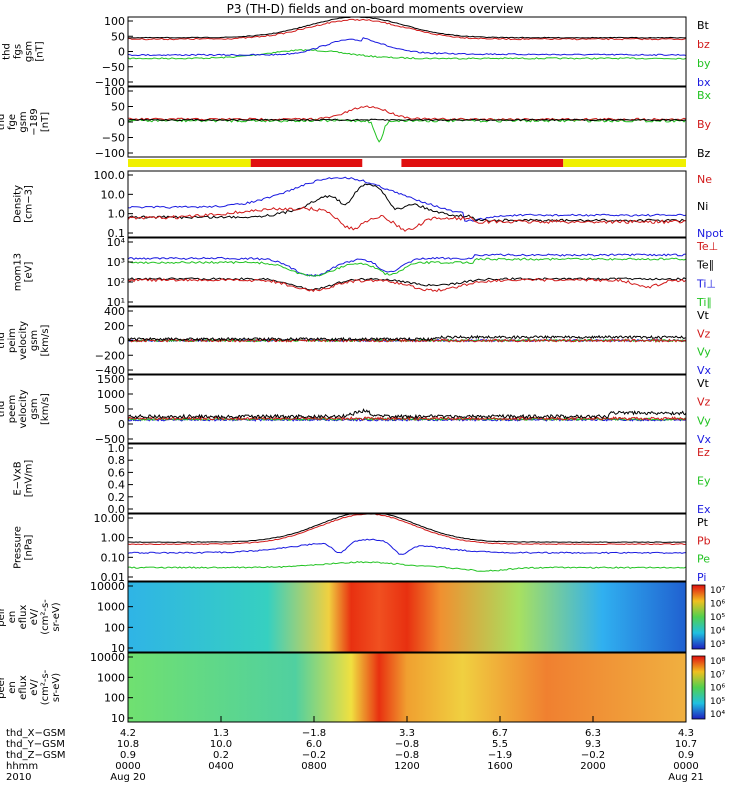 This screenshot has width=750, height=800. I want to click on y-axis-label: peir, so click(3, 616).